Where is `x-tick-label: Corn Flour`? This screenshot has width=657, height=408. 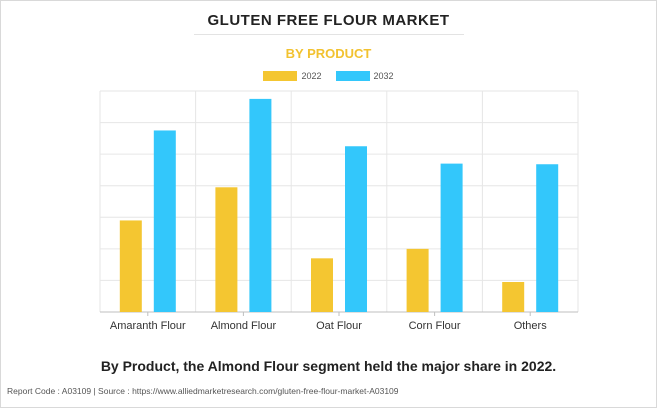 x-tick-label: Corn Flour is located at coordinates (435, 326).